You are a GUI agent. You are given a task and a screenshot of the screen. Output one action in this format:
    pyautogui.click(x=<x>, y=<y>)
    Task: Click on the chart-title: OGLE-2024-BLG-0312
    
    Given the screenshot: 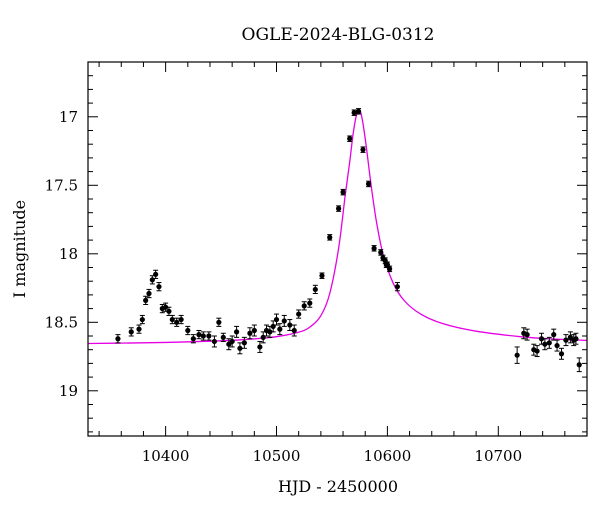 What is the action you would take?
    pyautogui.click(x=338, y=35)
    